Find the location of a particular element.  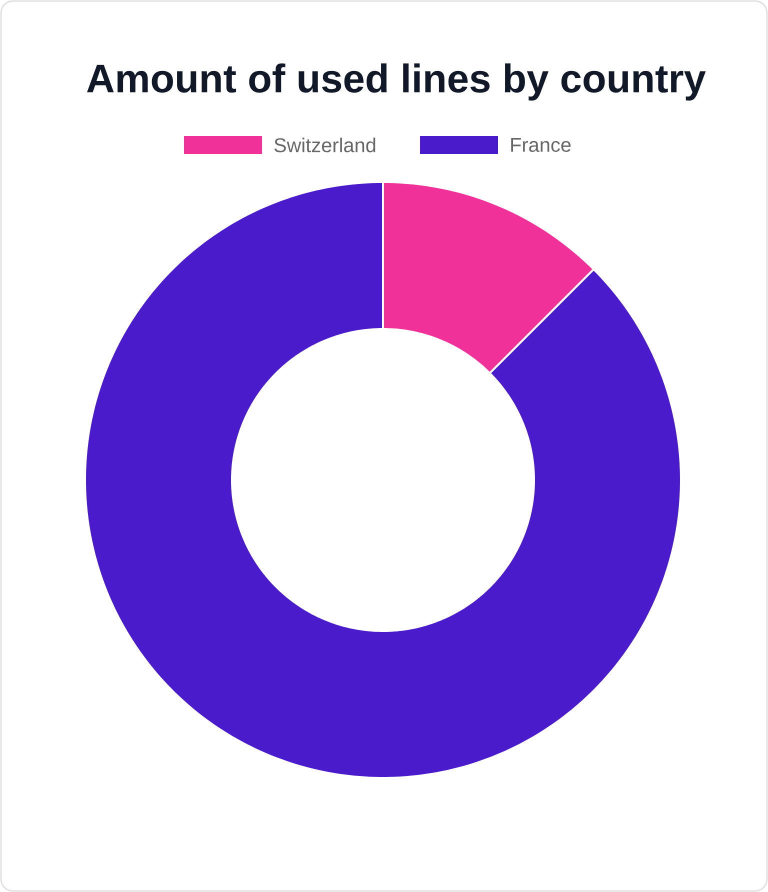

chart-title: Amount of used lines by country is located at coordinates (396, 82).